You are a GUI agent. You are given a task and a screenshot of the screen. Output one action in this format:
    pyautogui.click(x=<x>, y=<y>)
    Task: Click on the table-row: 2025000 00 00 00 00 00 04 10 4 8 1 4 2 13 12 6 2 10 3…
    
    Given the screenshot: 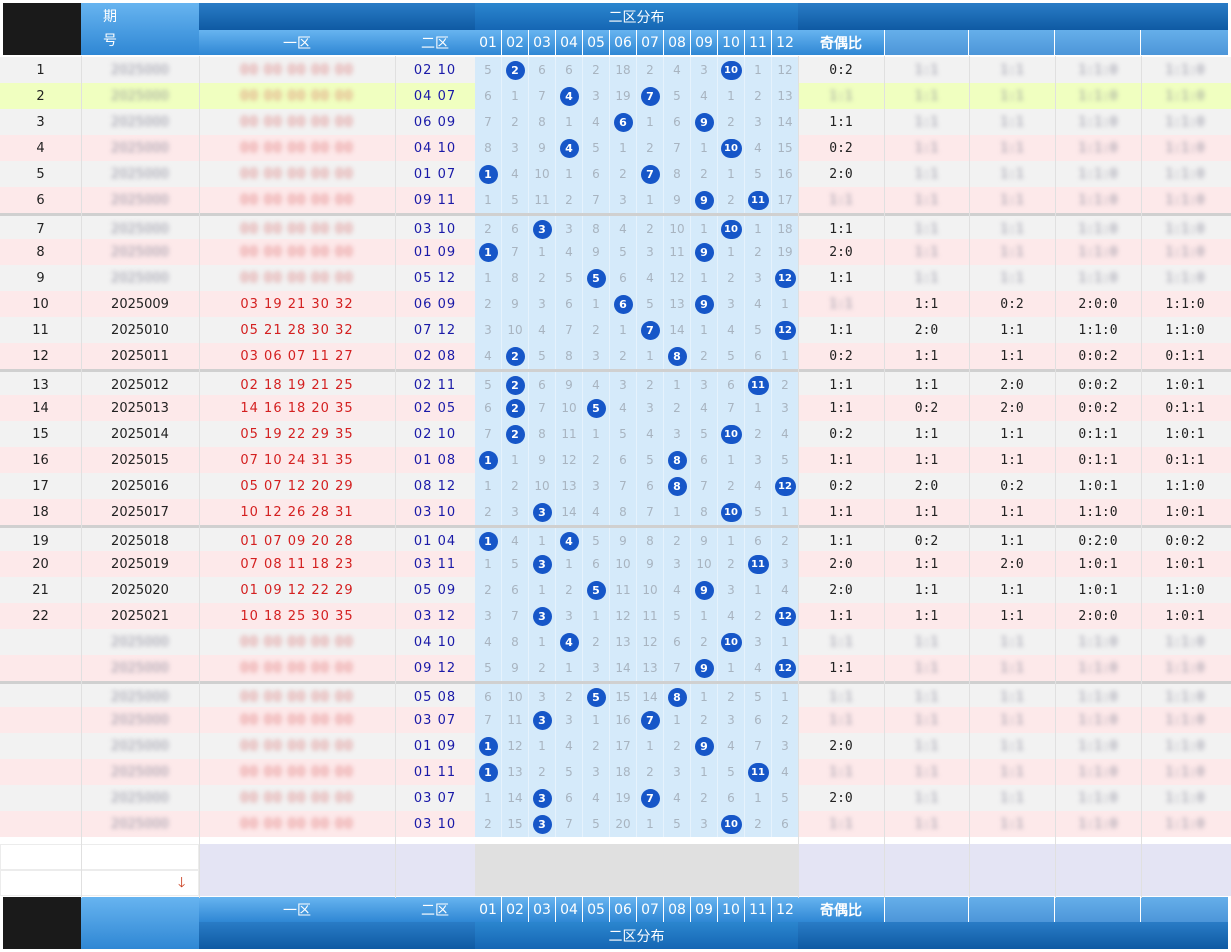 What is the action you would take?
    pyautogui.click(x=615, y=642)
    